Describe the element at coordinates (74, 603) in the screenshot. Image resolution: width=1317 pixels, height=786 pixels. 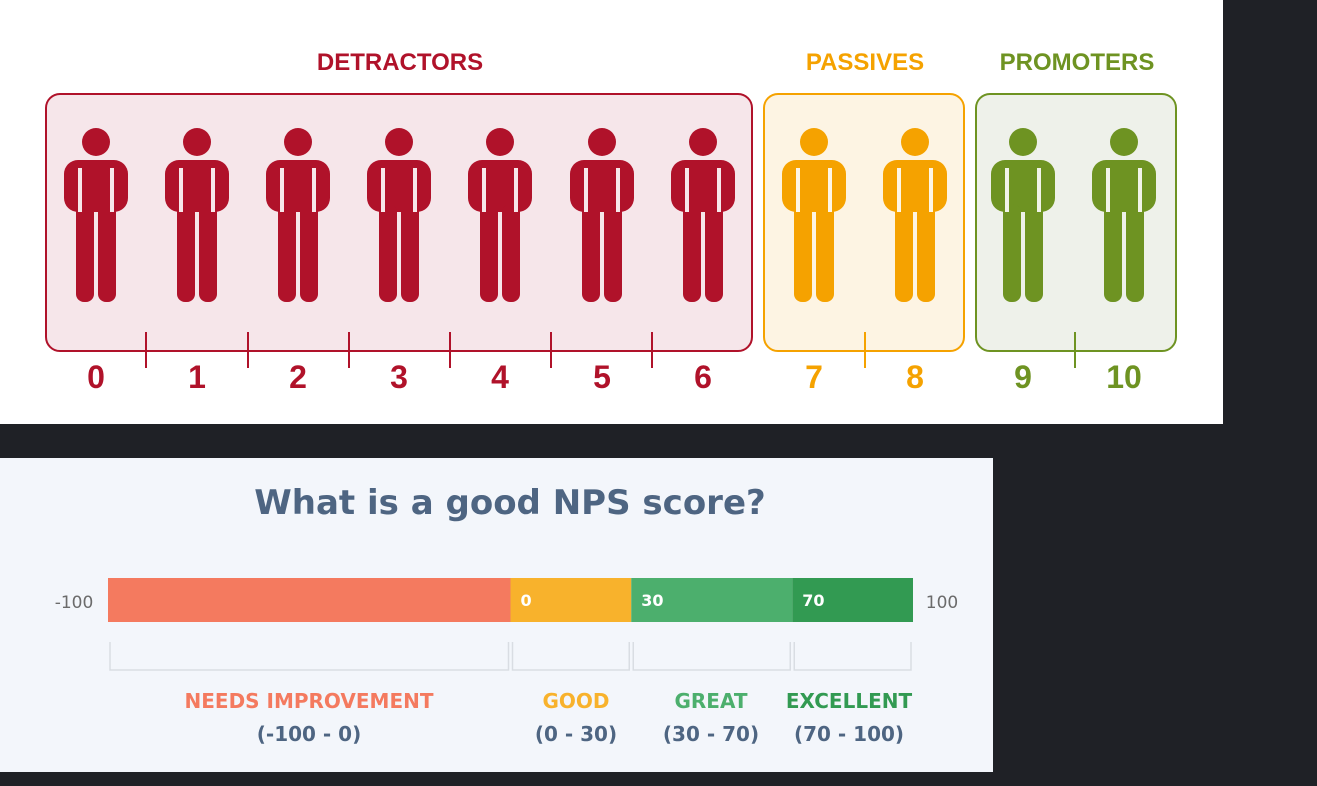
I see `min-label: -100` at that location.